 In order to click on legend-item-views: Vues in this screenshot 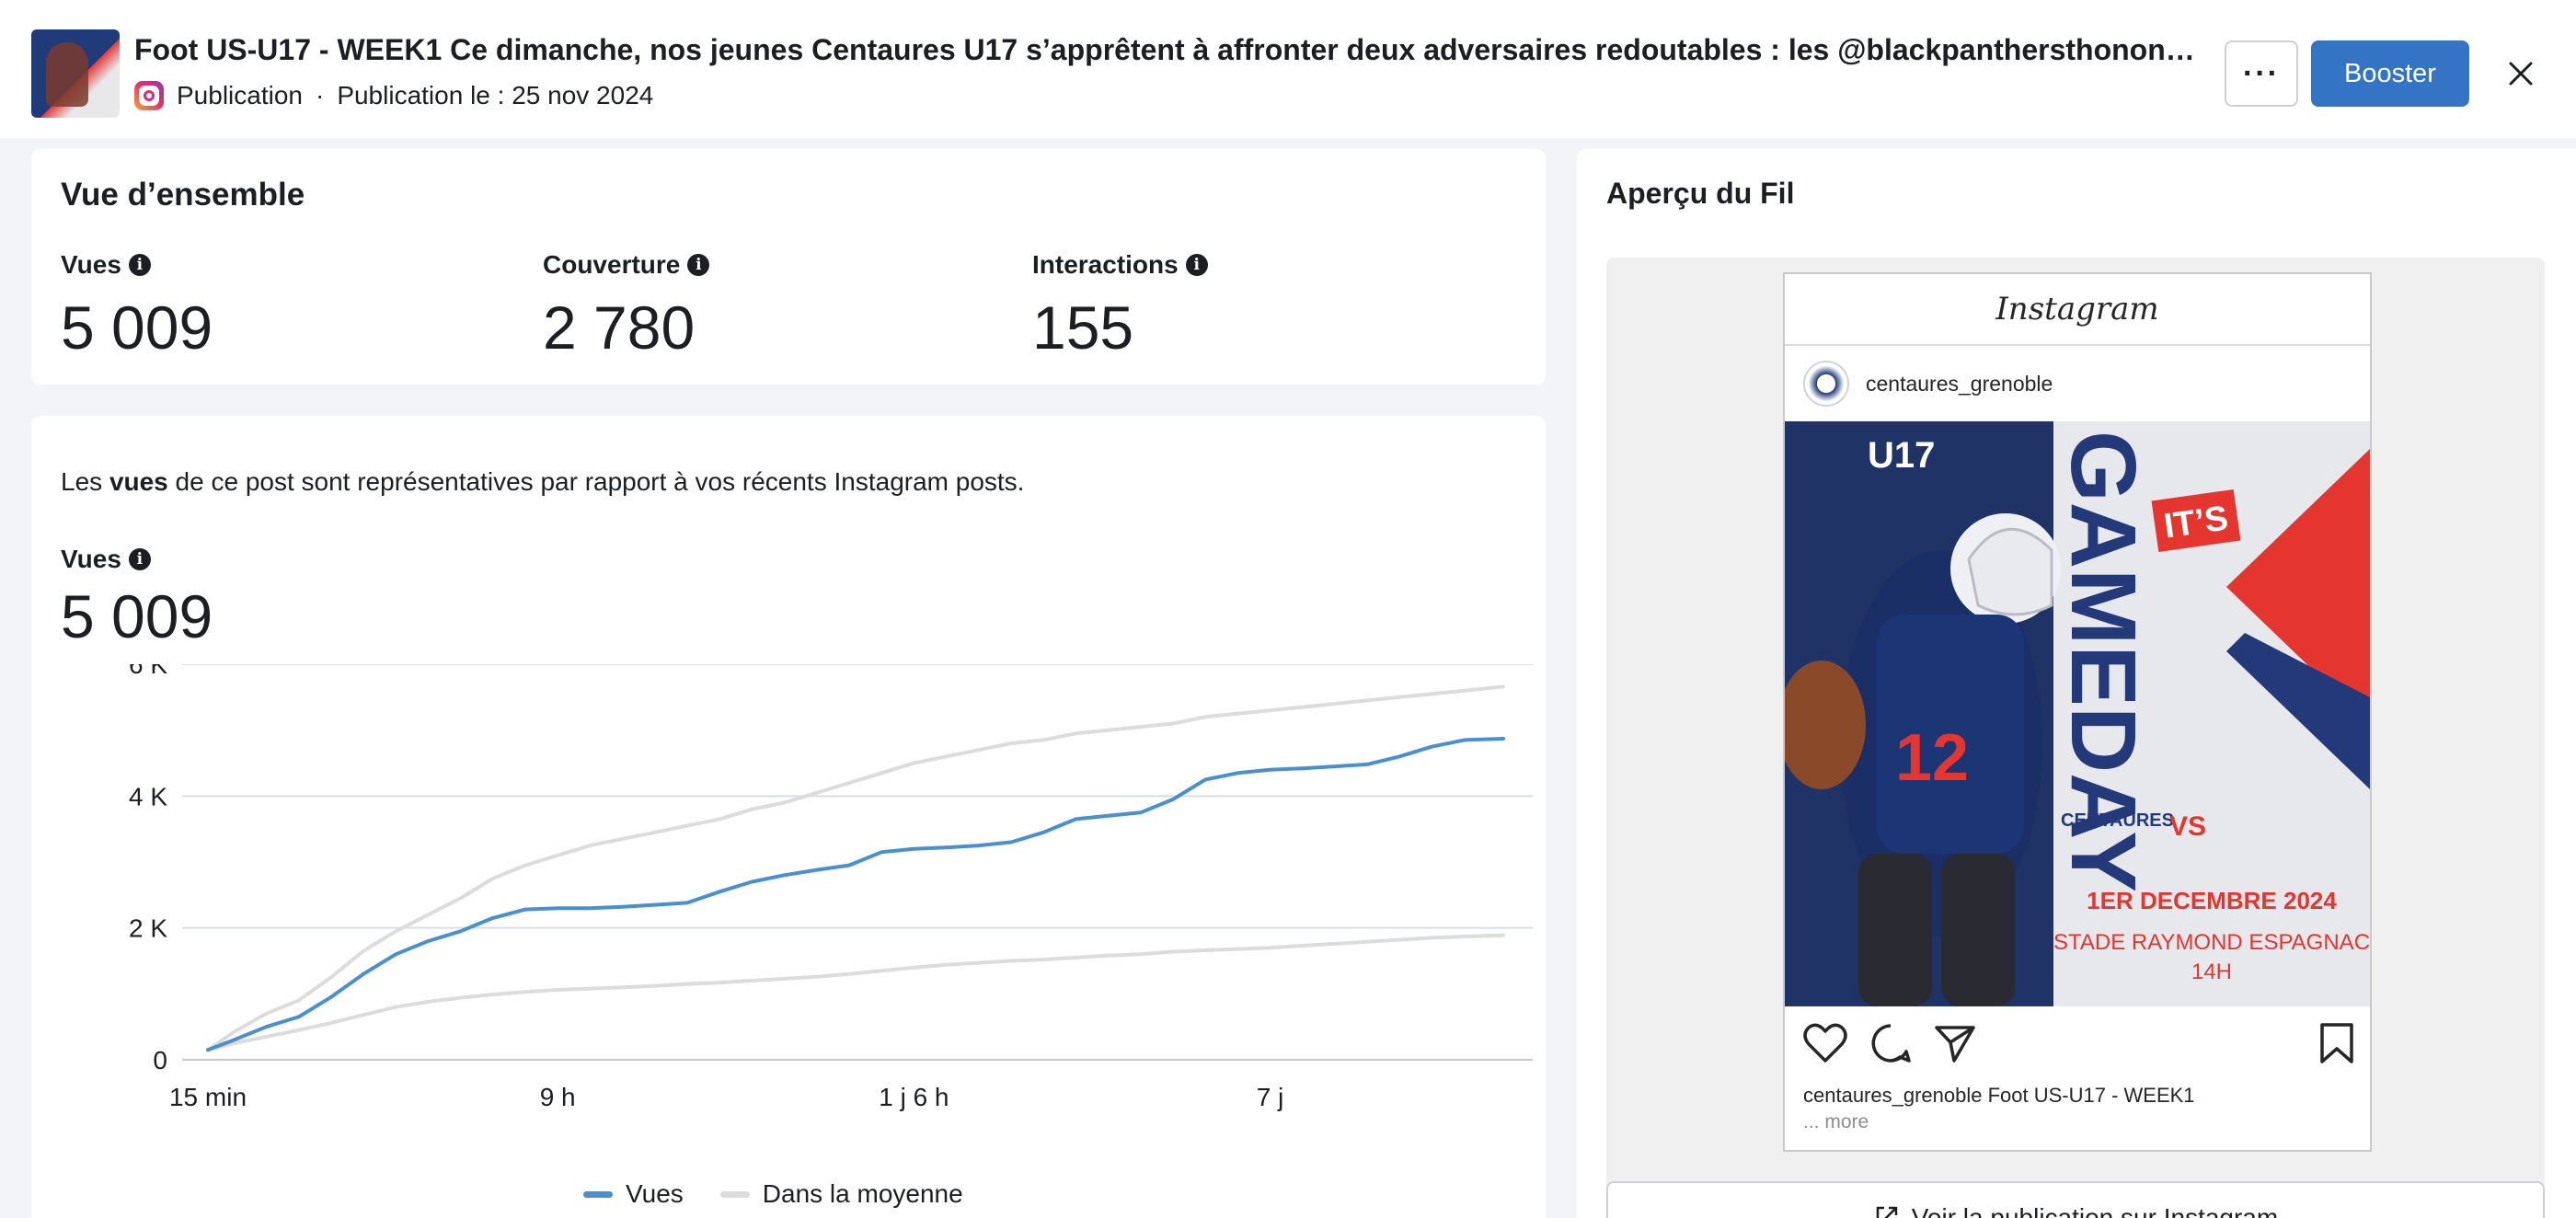, I will do `click(633, 1194)`.